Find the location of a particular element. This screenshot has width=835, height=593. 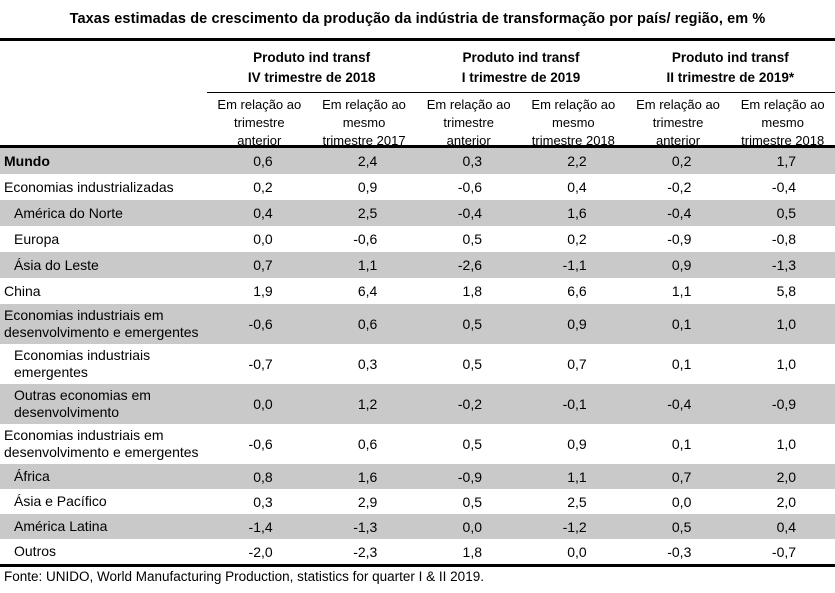

value-cell: 1,9 is located at coordinates (263, 291).